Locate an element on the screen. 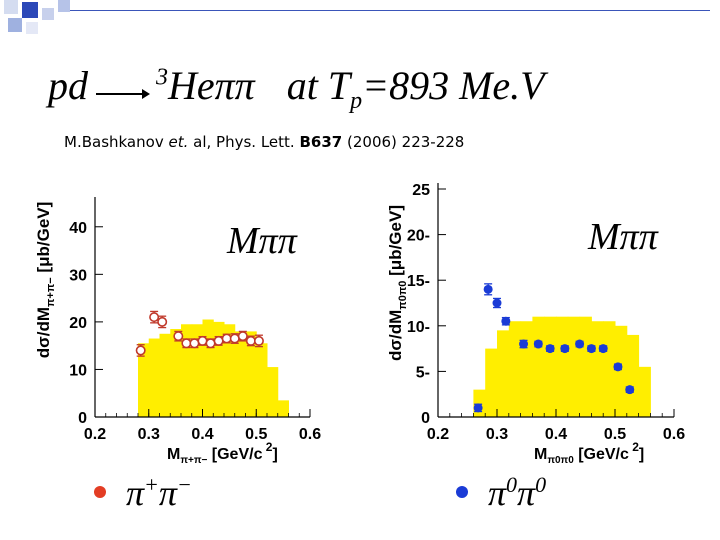 This screenshot has width=720, height=540. y-tick-label: 20- is located at coordinates (418, 236).